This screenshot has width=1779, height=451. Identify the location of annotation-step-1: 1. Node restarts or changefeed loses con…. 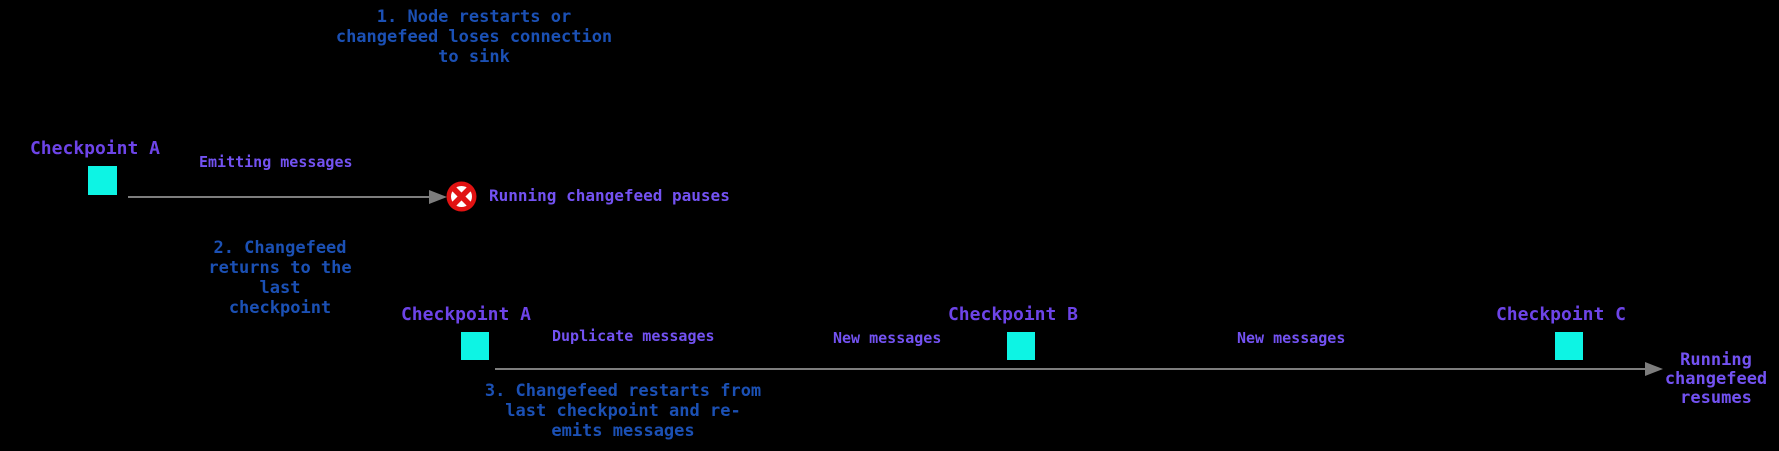
(474, 37).